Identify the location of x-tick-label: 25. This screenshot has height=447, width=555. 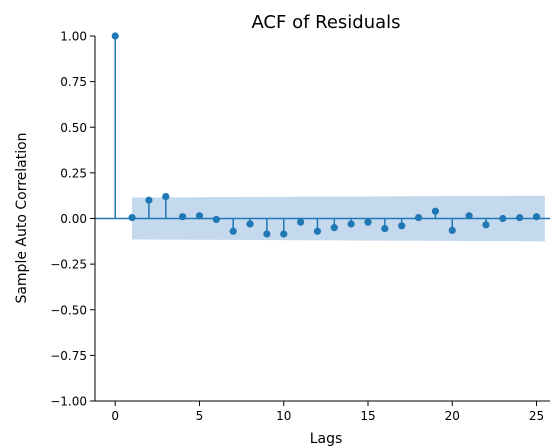
(536, 416).